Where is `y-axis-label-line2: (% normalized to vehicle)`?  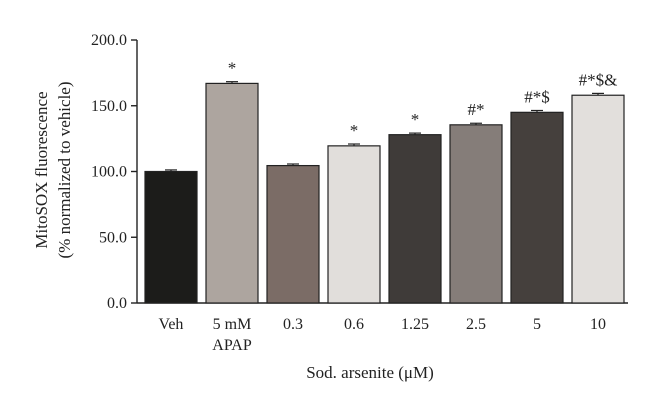
y-axis-label-line2: (% normalized to vehicle) is located at coordinates (64, 169).